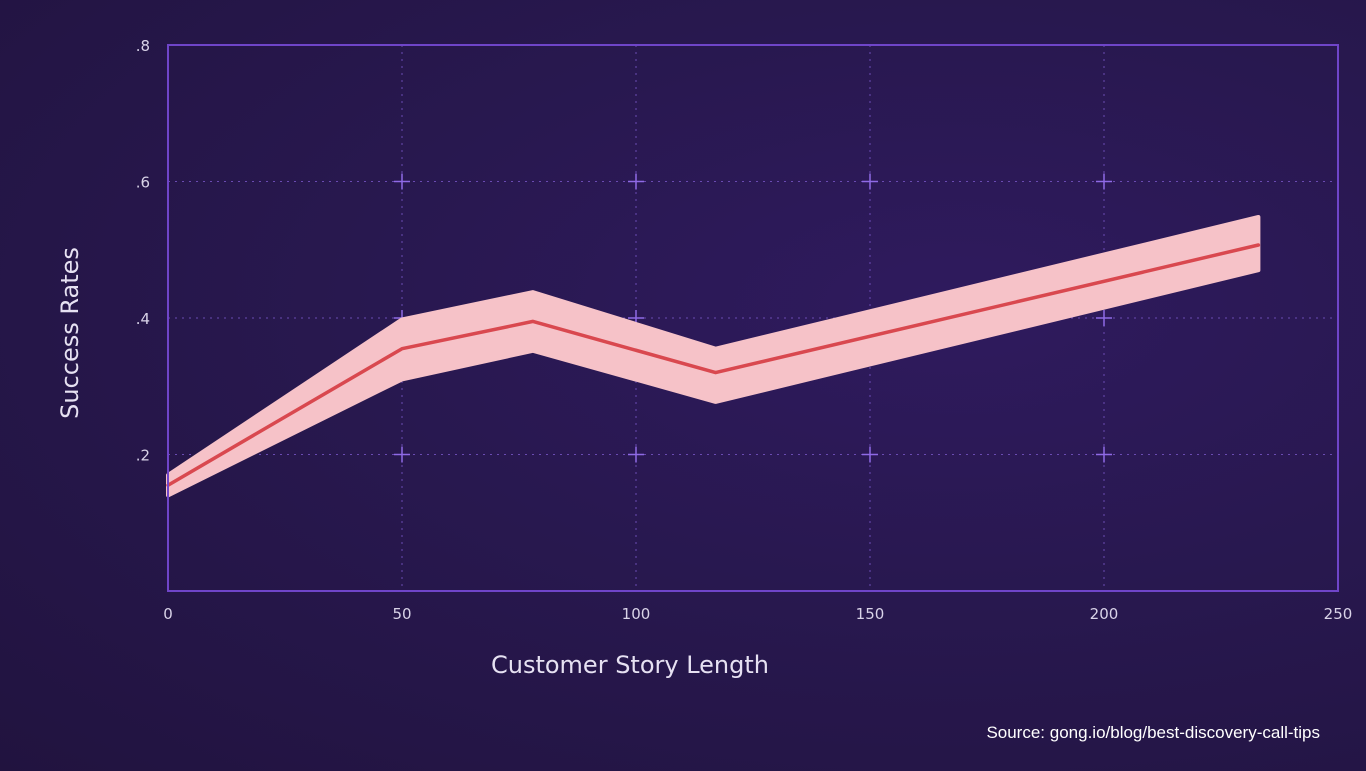 The height and width of the screenshot is (771, 1366). What do you see at coordinates (143, 183) in the screenshot?
I see `y-tick-label: .6` at bounding box center [143, 183].